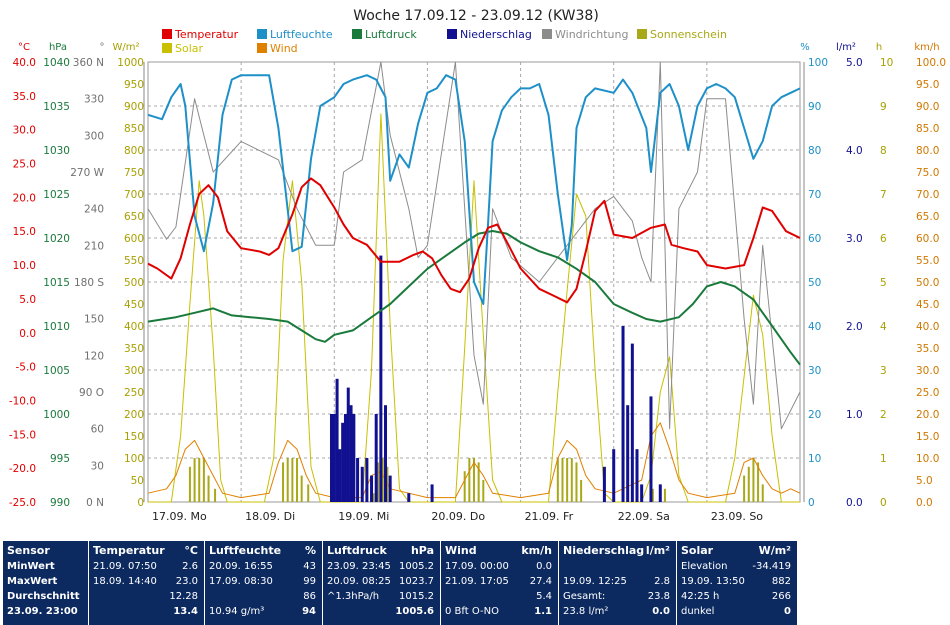 The image size is (950, 625). I want to click on solar-tick-11: 450, so click(134, 305).